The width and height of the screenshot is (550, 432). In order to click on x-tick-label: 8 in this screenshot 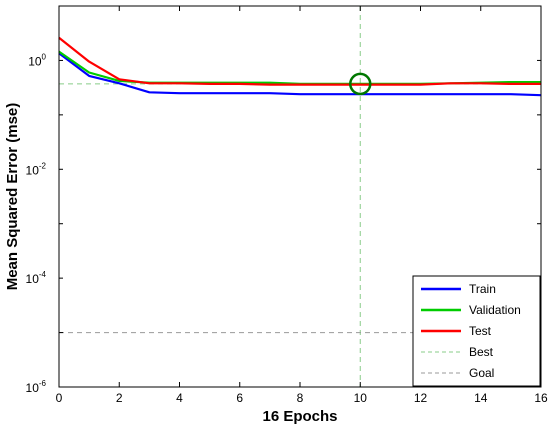, I will do `click(300, 398)`.